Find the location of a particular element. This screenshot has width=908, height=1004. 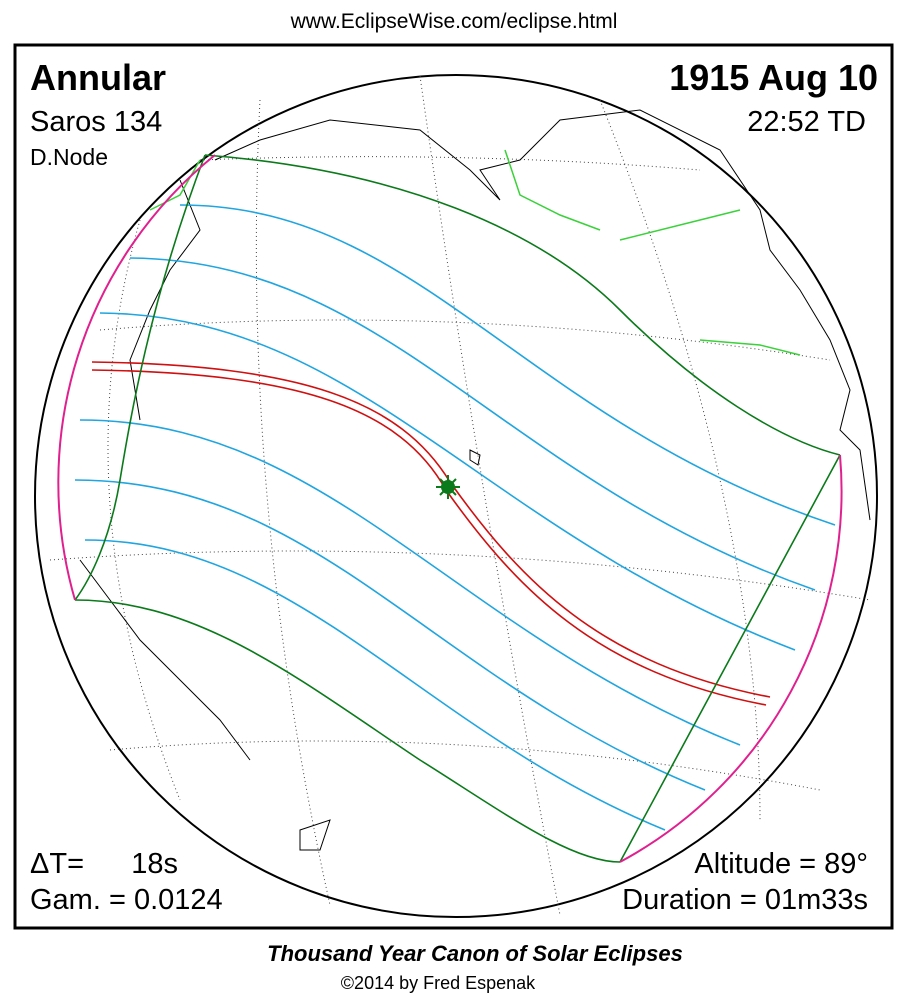

saros: Saros 134 is located at coordinates (96, 122).